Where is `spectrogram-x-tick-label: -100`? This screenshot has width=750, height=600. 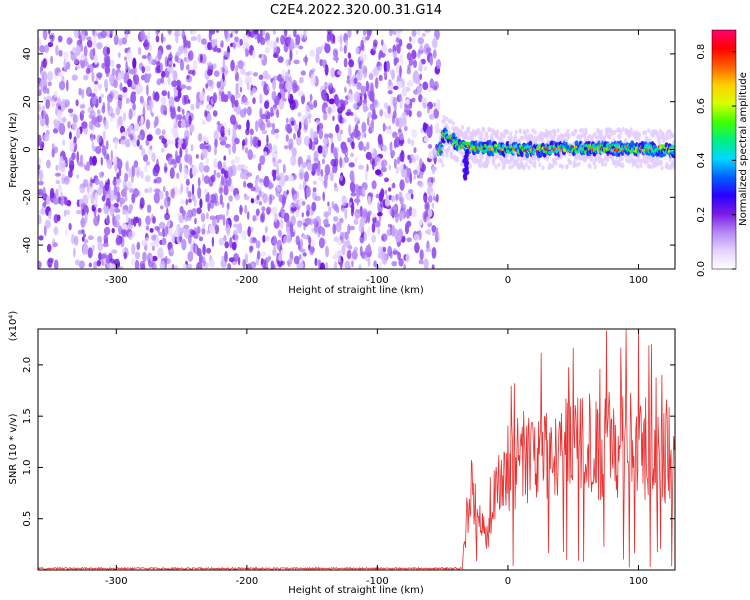
spectrogram-x-tick-label: -100 is located at coordinates (377, 280).